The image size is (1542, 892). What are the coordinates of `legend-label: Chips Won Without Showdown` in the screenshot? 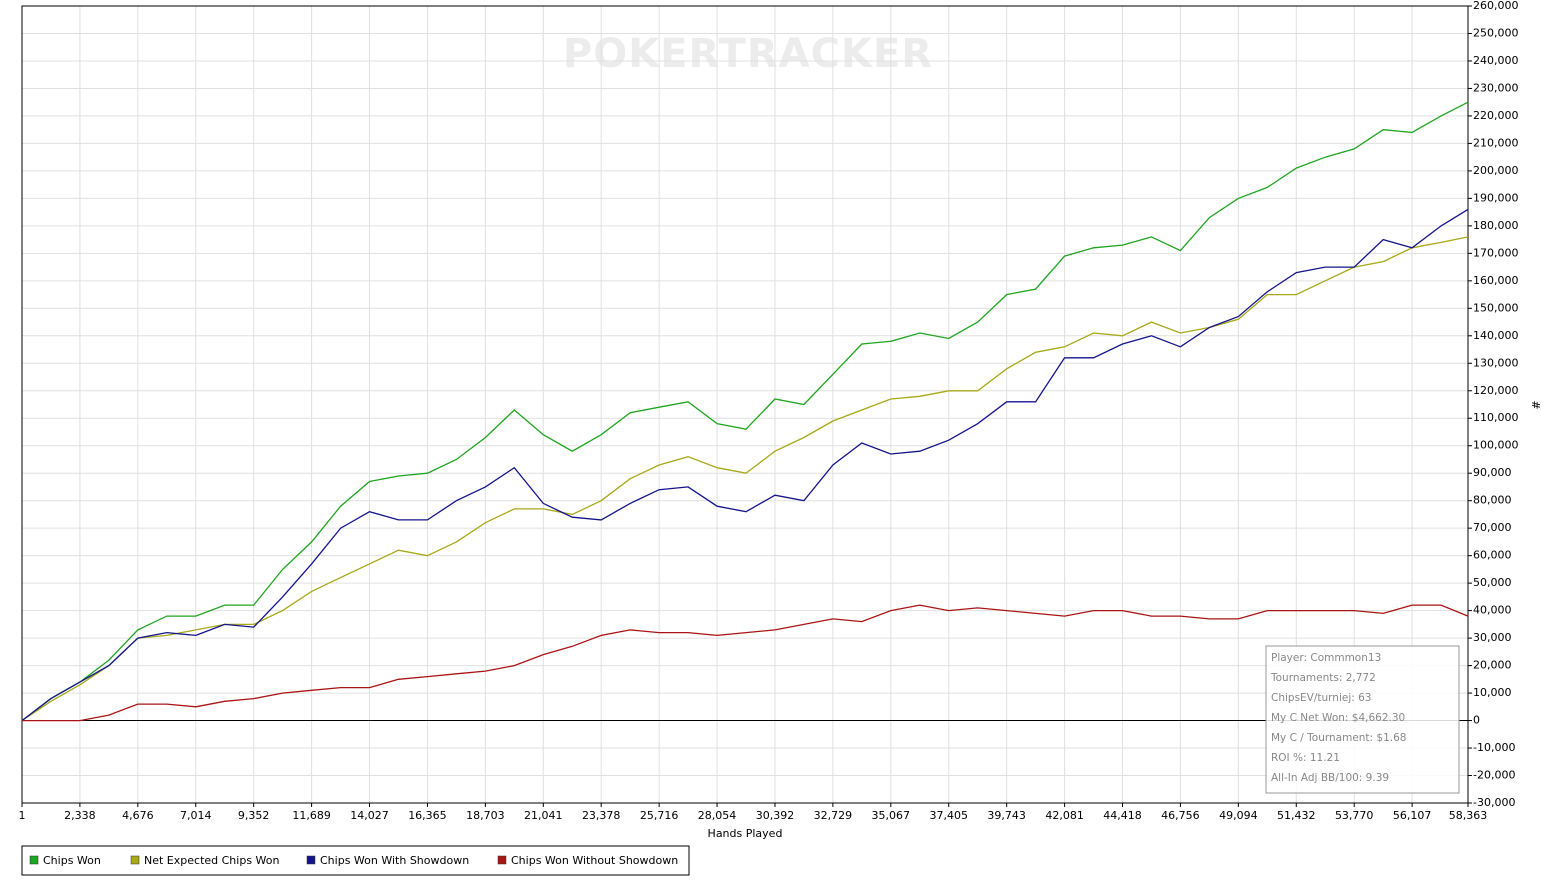 It's located at (594, 860).